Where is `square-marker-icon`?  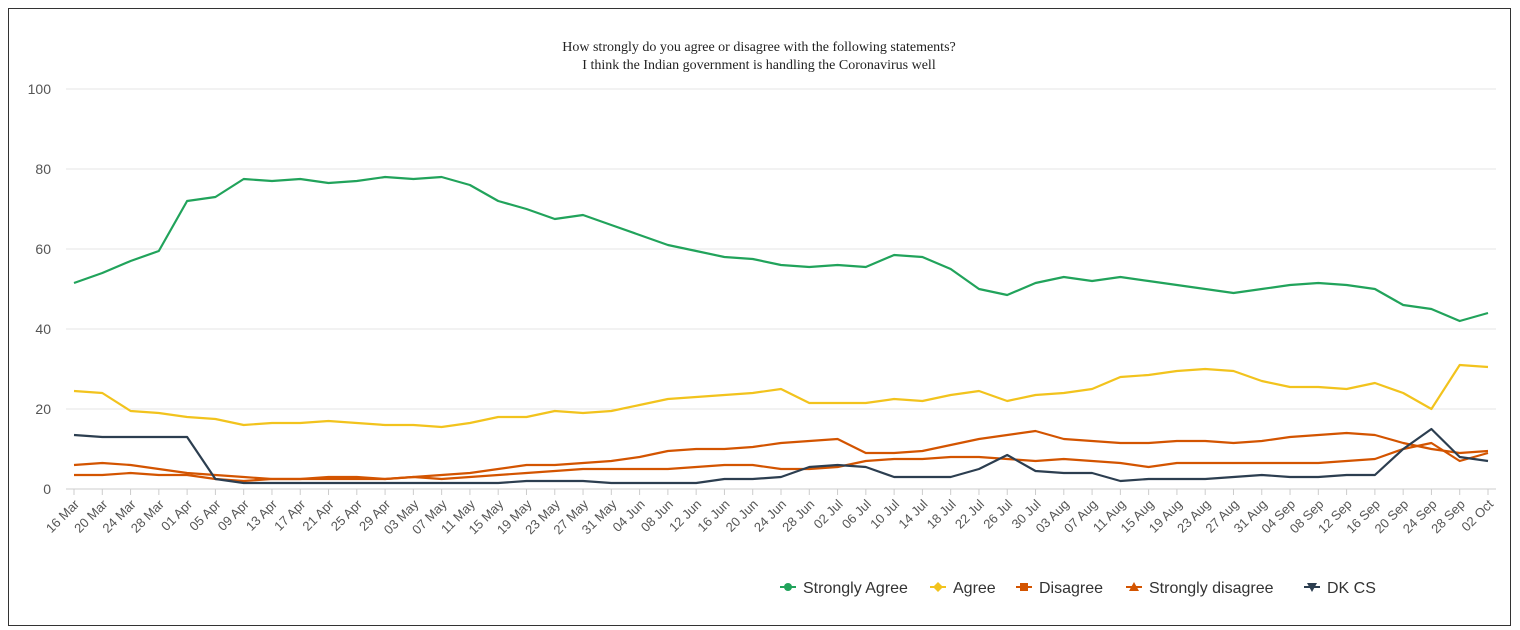
square-marker-icon is located at coordinates (1024, 587).